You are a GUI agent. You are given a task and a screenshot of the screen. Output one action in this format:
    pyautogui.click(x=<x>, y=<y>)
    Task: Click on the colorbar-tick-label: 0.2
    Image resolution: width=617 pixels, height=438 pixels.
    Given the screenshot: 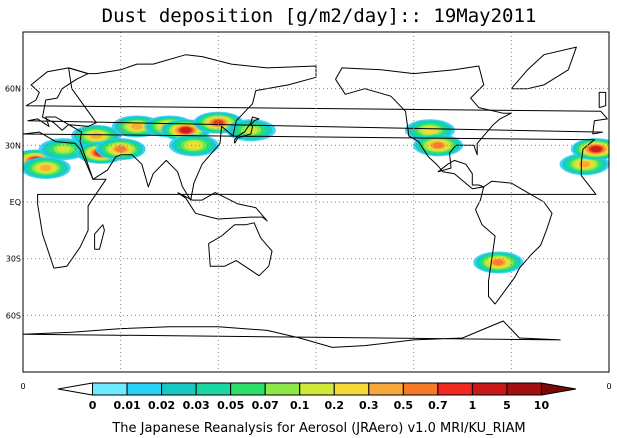 What is the action you would take?
    pyautogui.click(x=335, y=405)
    